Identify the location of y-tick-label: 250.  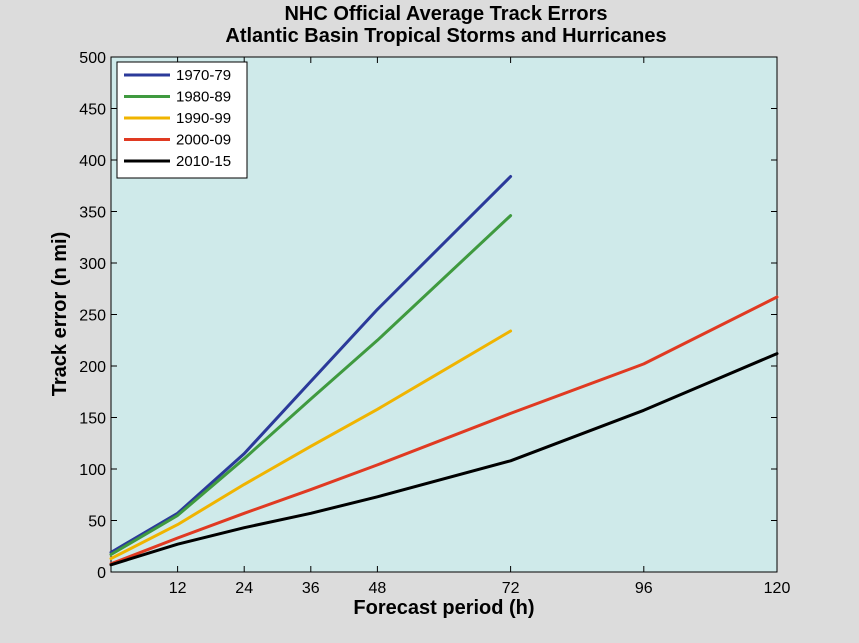
(92, 316).